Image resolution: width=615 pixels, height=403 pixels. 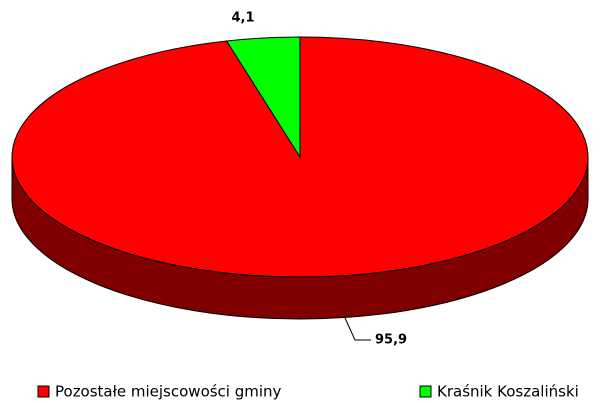 What do you see at coordinates (391, 340) in the screenshot?
I see `value-label: 95,9` at bounding box center [391, 340].